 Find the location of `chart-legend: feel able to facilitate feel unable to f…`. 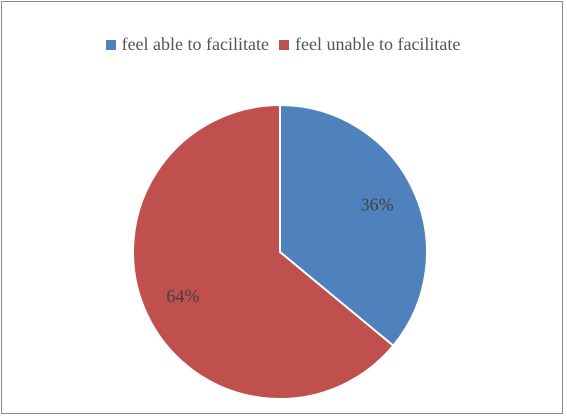

chart-legend: feel able to facilitate feel unable to f… is located at coordinates (283, 44).